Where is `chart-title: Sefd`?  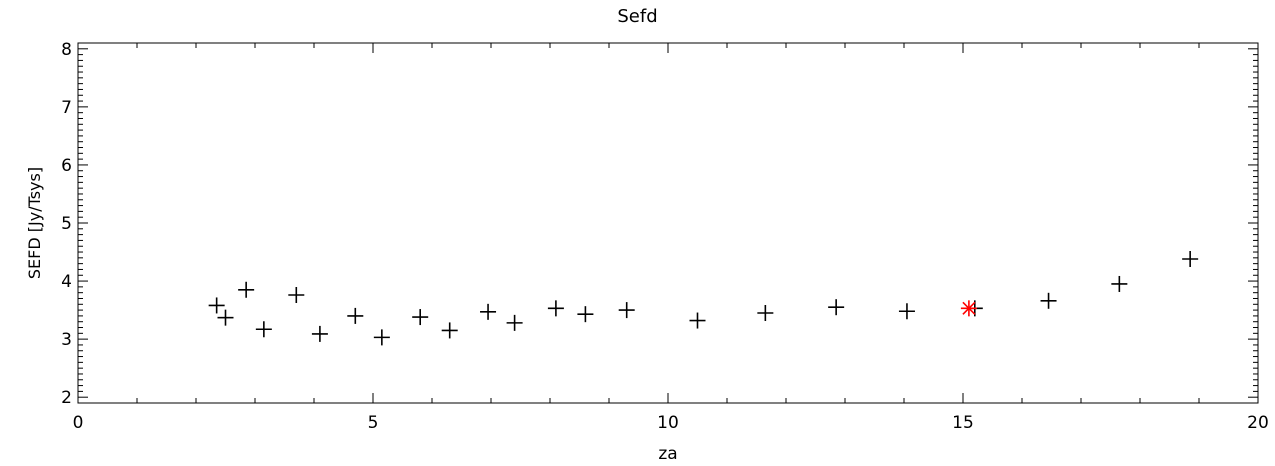 chart-title: Sefd is located at coordinates (637, 16).